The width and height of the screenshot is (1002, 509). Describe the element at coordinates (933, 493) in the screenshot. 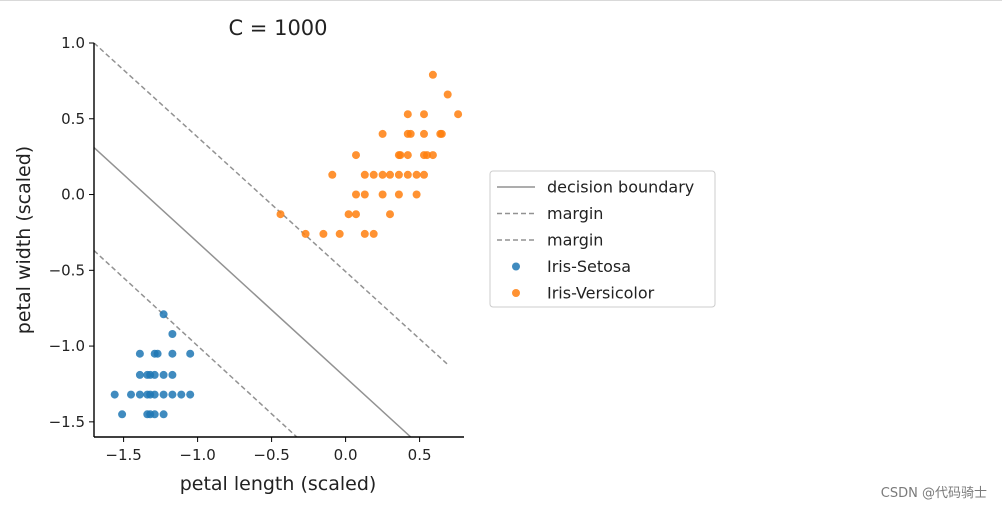

I see `watermark: CSDN @代码骑士` at that location.